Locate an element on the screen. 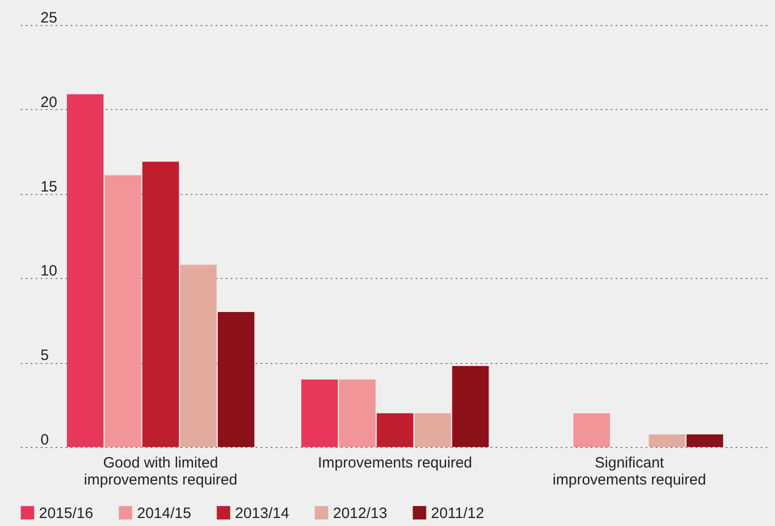 The width and height of the screenshot is (775, 526). legend-label: 2014/15 is located at coordinates (164, 513).